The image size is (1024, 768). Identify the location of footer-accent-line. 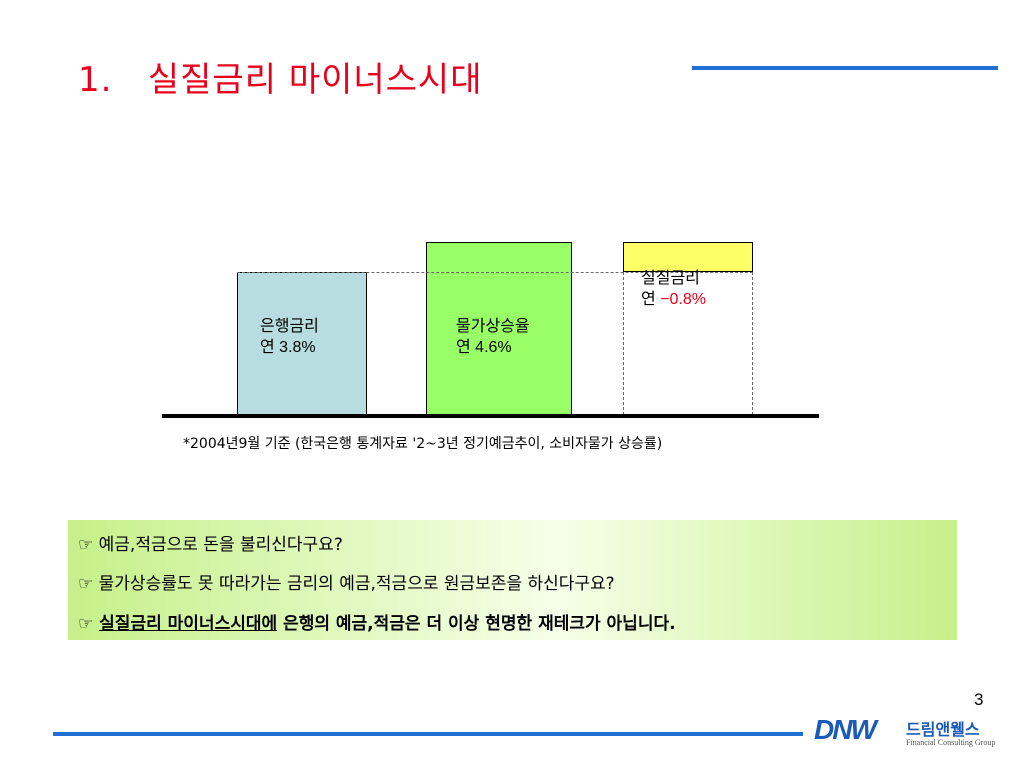
(428, 734).